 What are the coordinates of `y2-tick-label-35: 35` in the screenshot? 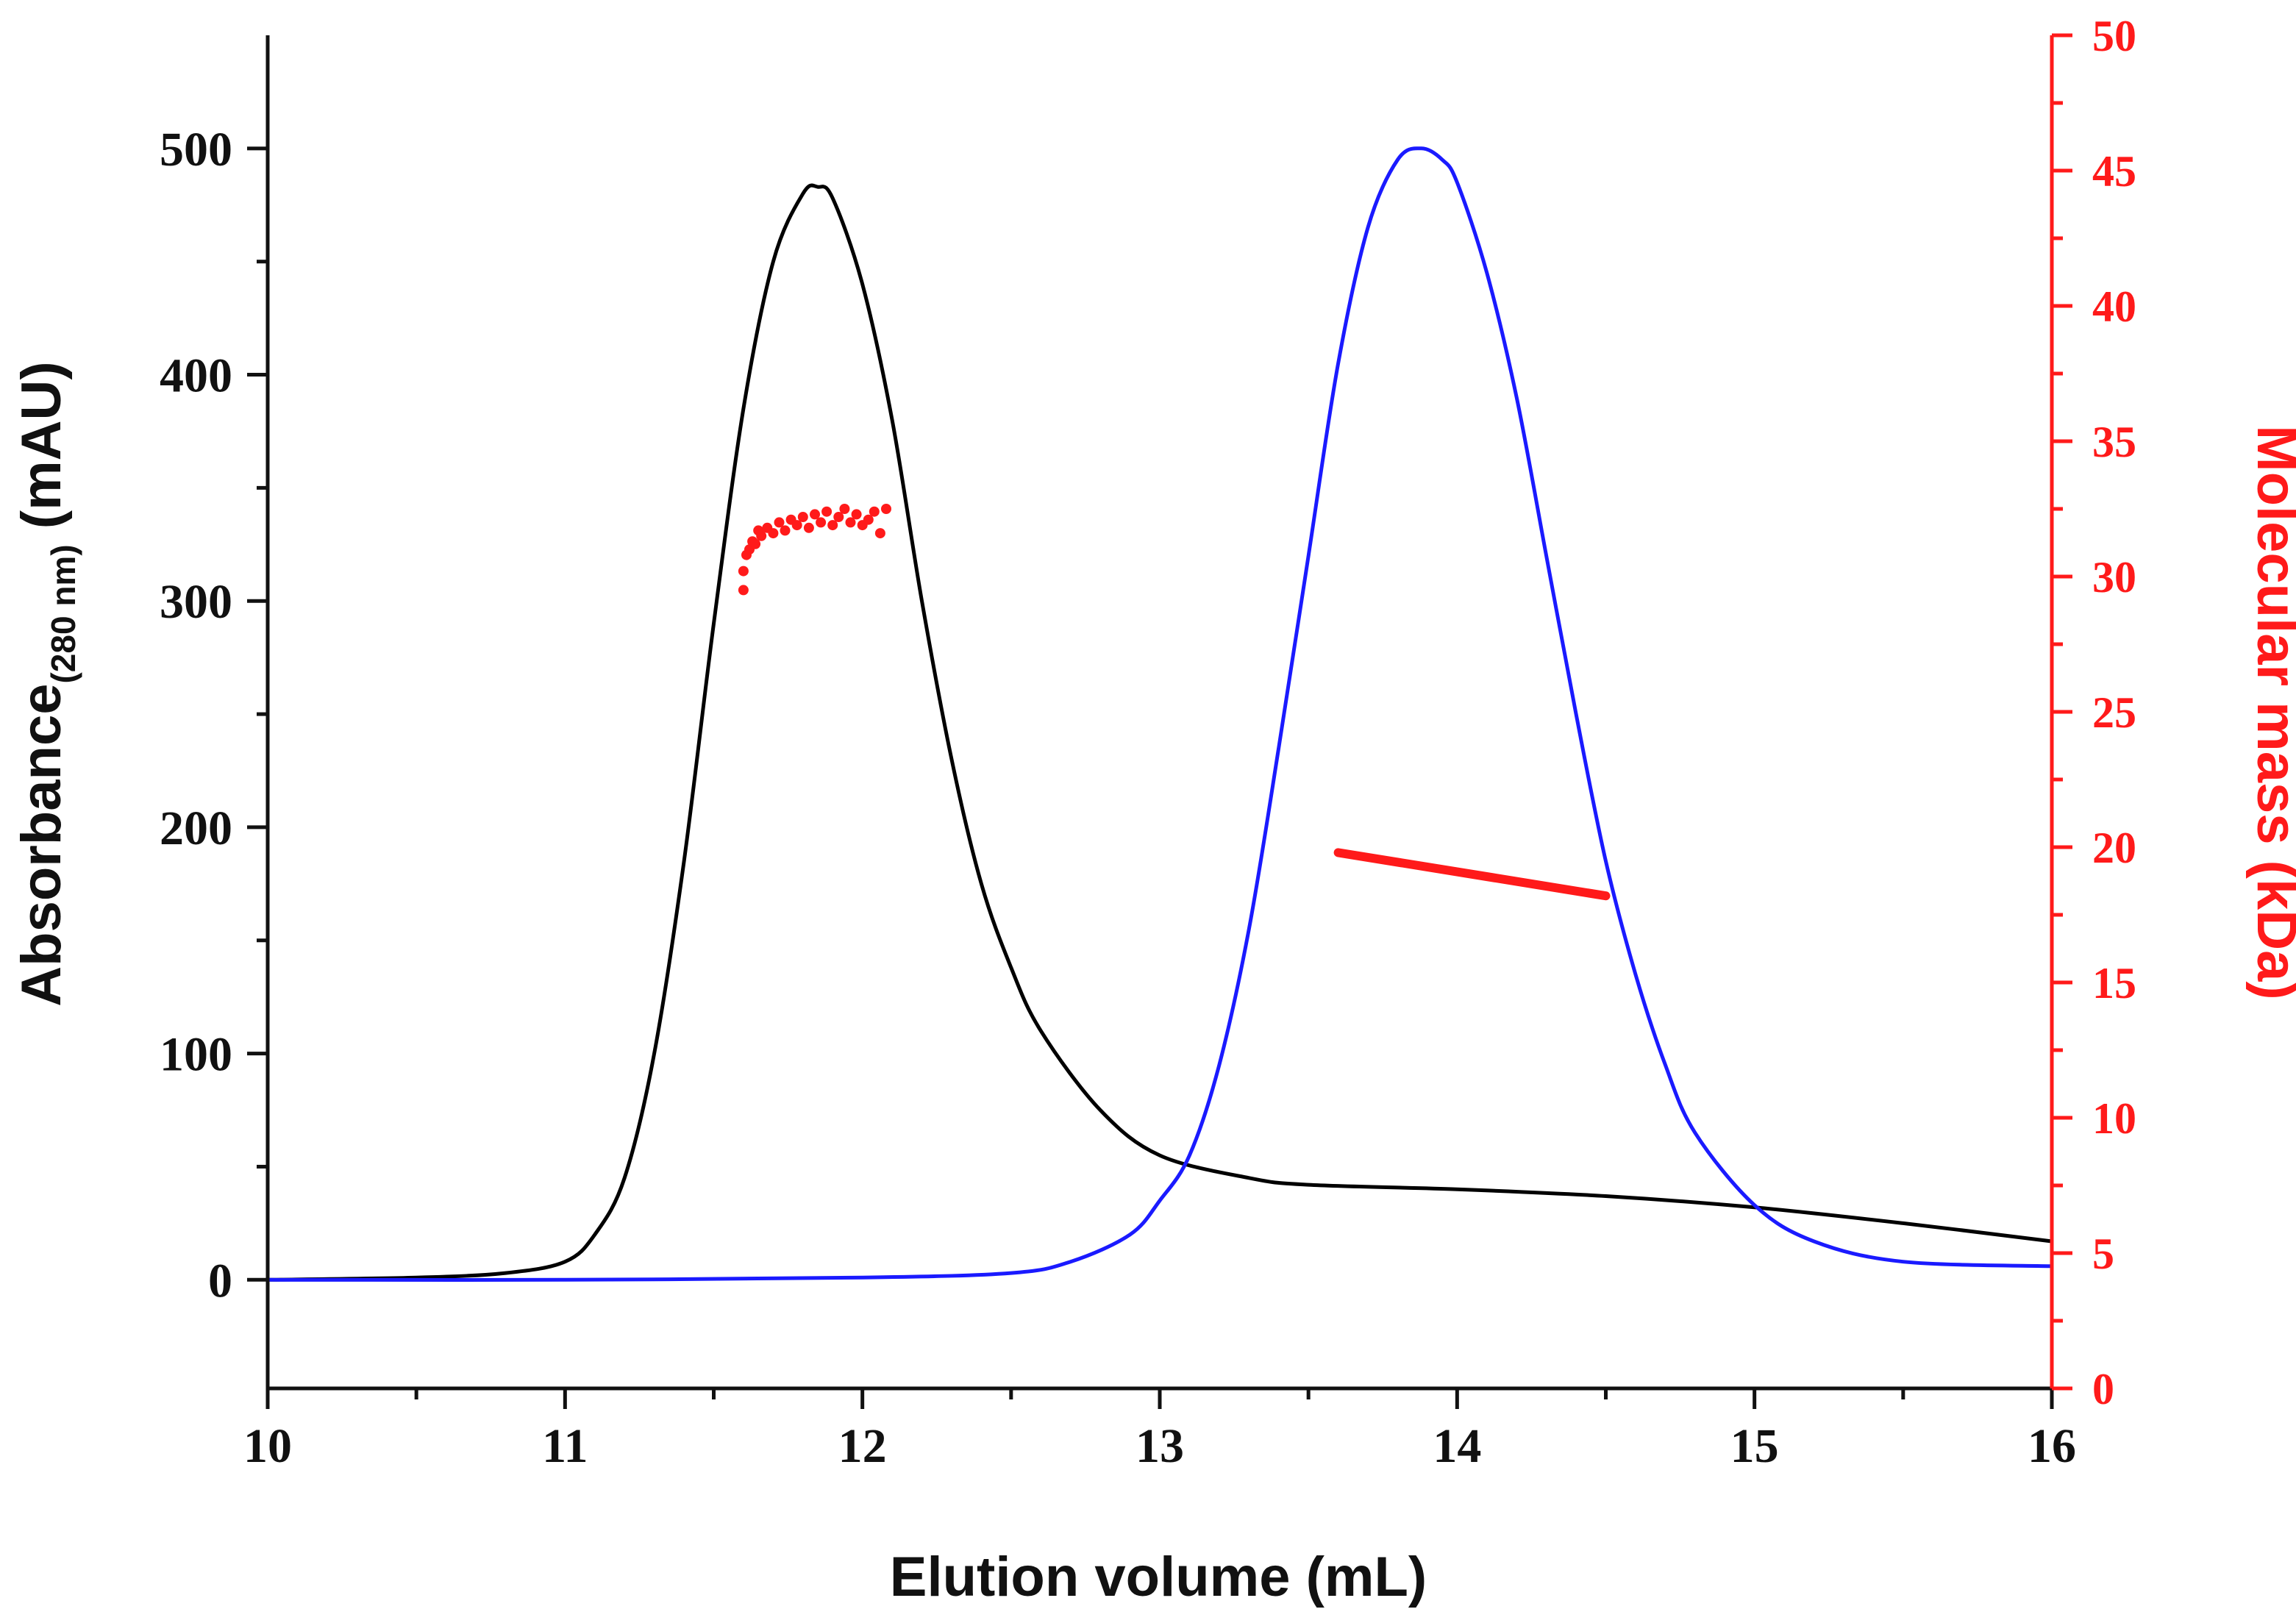 It's located at (2114, 442).